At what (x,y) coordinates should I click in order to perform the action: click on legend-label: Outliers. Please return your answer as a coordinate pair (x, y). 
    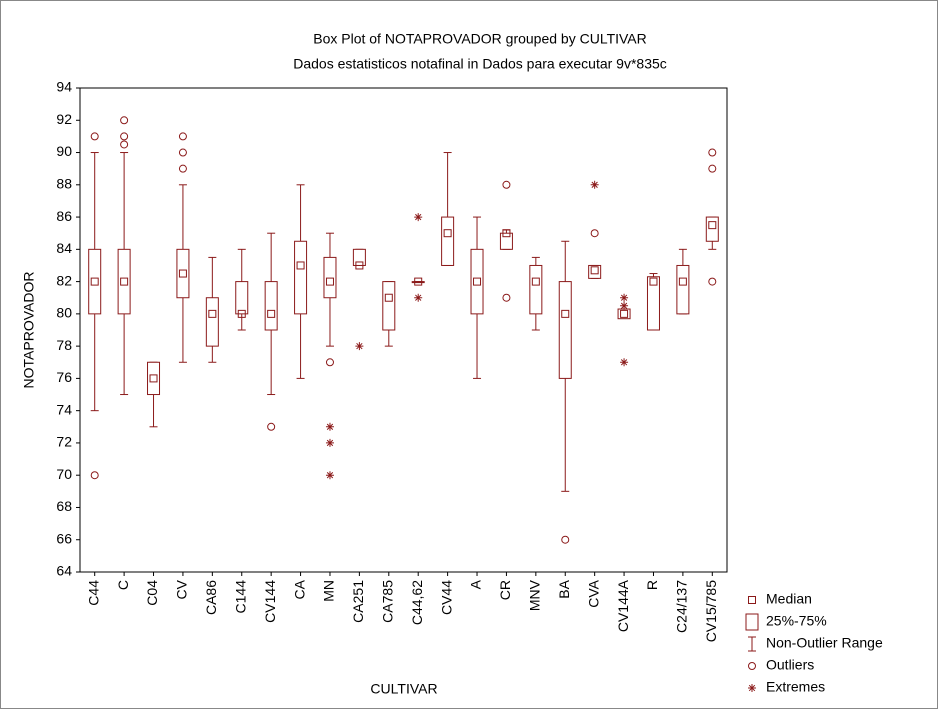
    Looking at the image, I should click on (790, 665).